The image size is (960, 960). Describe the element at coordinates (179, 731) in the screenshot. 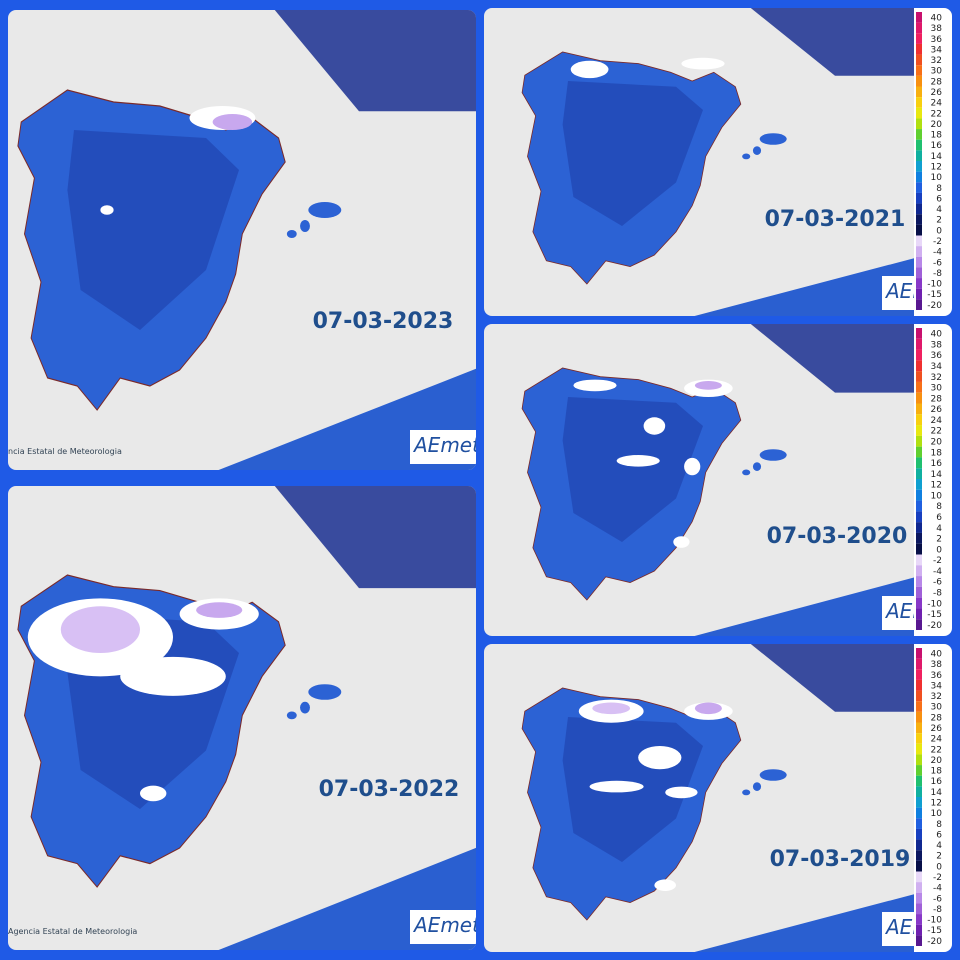

I see `iberia-map` at that location.